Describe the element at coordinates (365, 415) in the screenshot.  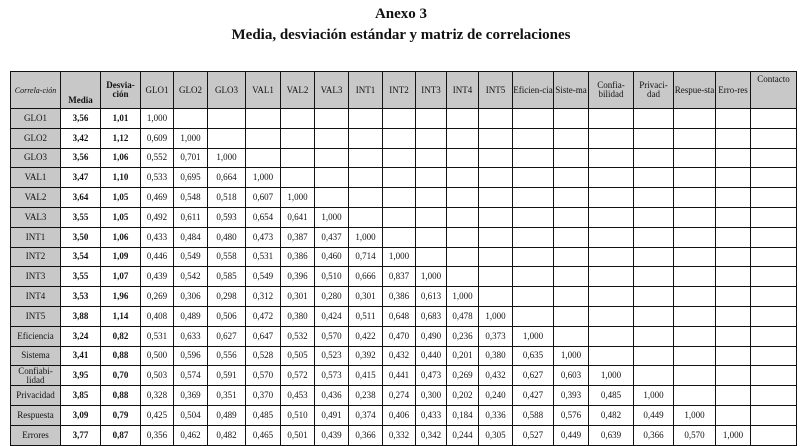
I see `correlation-cell: 0,374` at that location.